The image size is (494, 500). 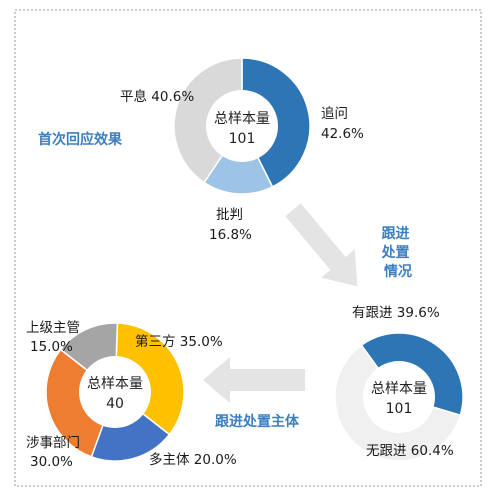 What do you see at coordinates (53, 443) in the screenshot?
I see `label-sheshi-name: 涉事部门` at bounding box center [53, 443].